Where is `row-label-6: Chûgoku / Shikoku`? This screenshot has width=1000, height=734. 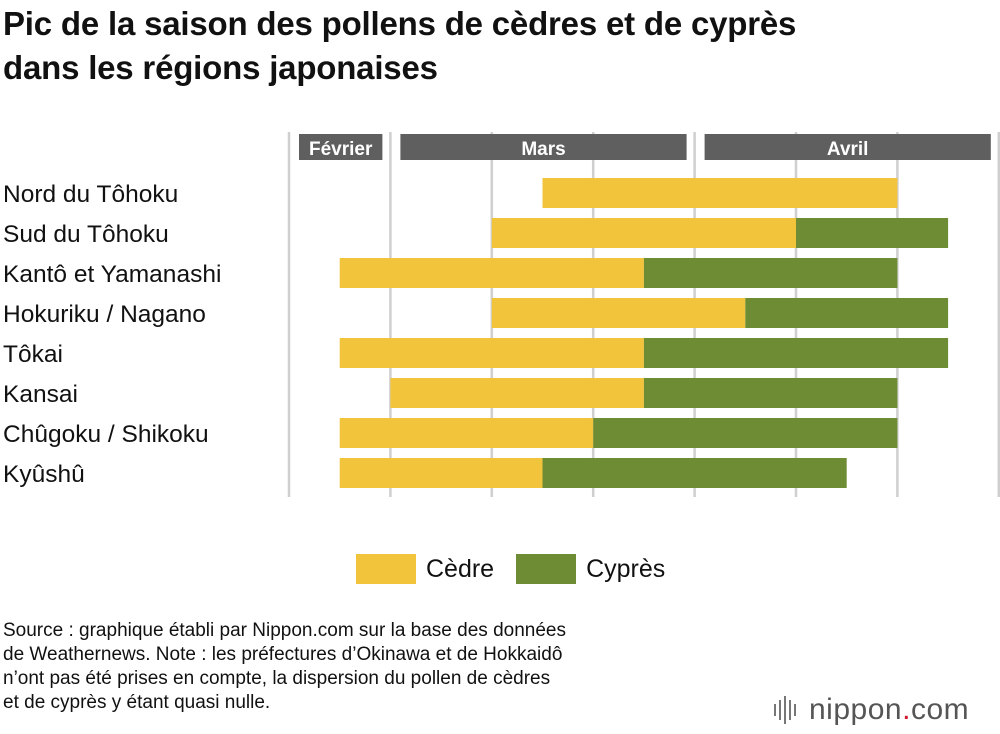 row-label-6: Chûgoku / Shikoku is located at coordinates (106, 434).